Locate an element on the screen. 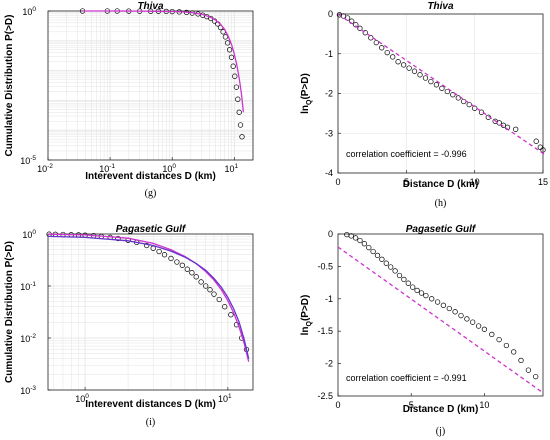 The width and height of the screenshot is (550, 440). y-tick-exponent: -1 is located at coordinates (33, 284).